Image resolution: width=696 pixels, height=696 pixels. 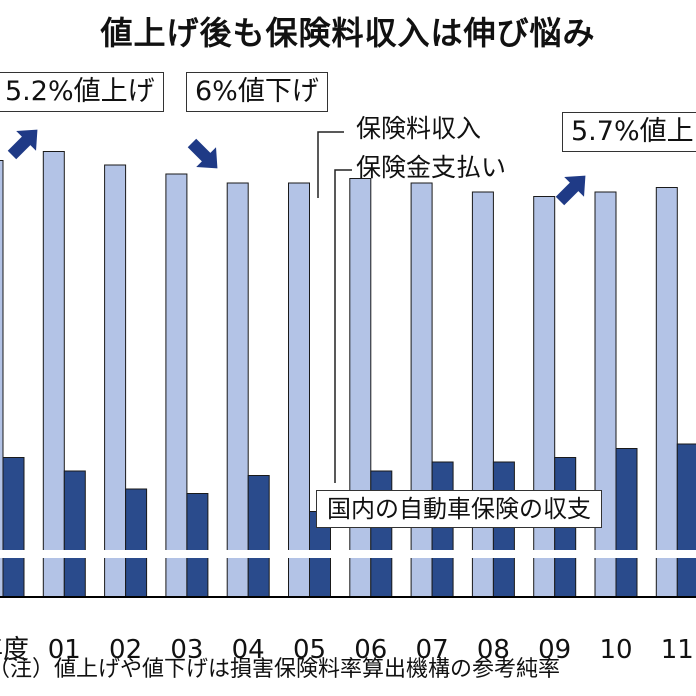 What do you see at coordinates (125, 650) in the screenshot?
I see `x-tick-label-02: 02` at bounding box center [125, 650].